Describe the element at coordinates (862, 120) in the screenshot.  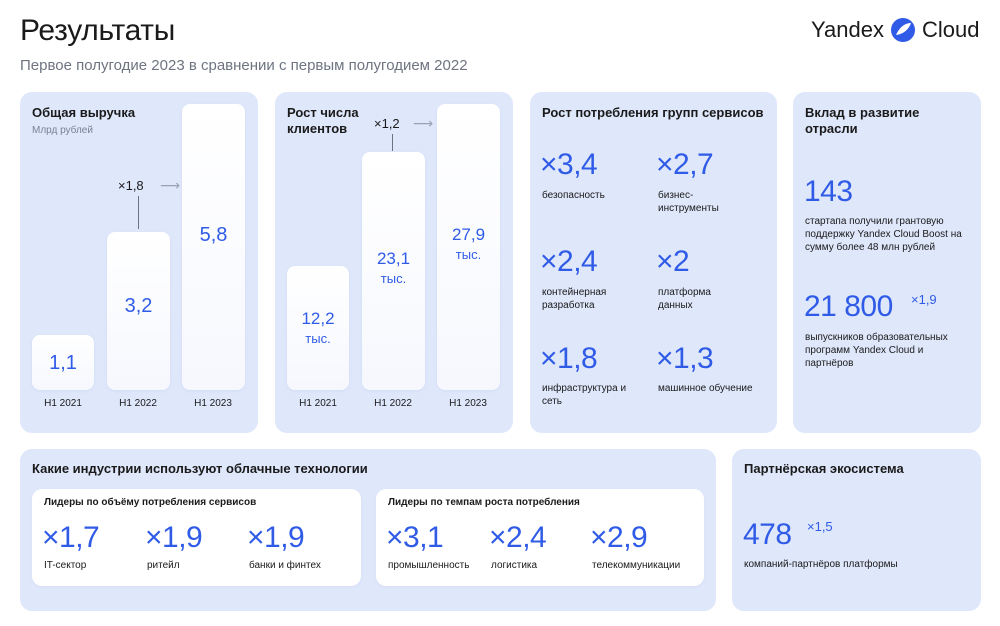
I see `industry-title: Вклад в развитие отрасли` at that location.